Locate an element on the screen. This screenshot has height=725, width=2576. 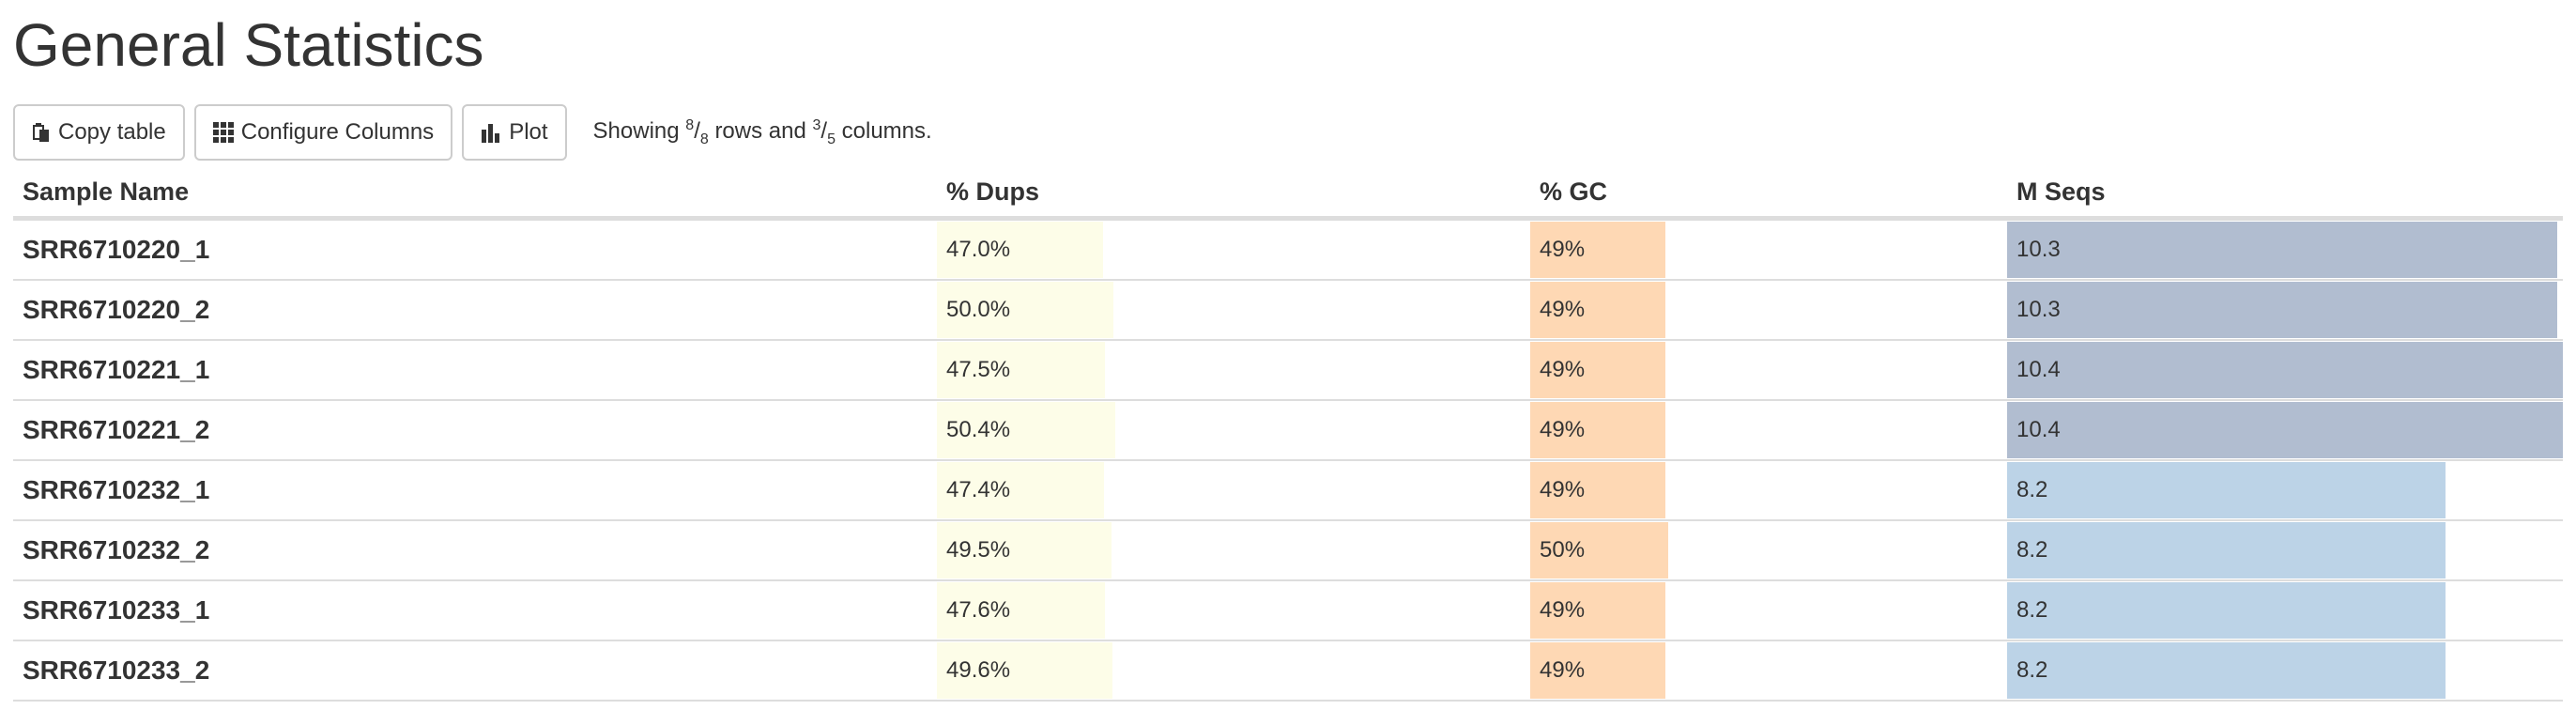
dups-value: 47.0% is located at coordinates (979, 249).